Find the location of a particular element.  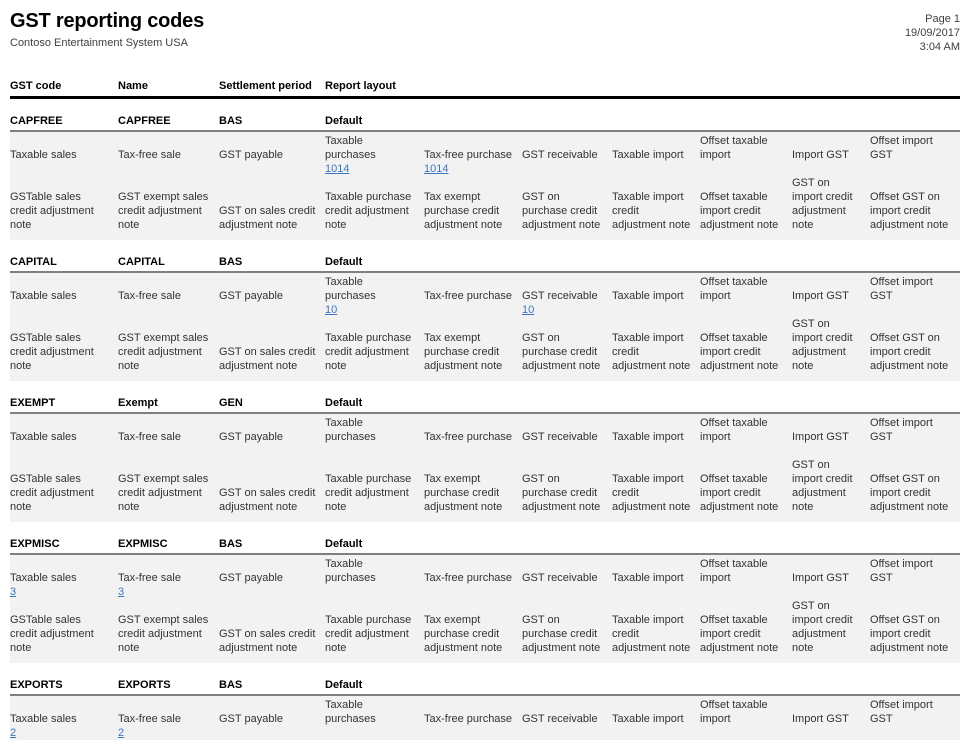

name-value: CAPFREE is located at coordinates (144, 121).